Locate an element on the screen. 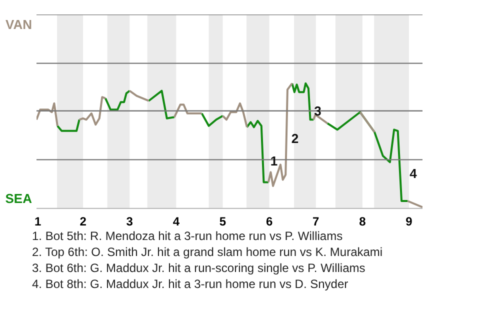 The width and height of the screenshot is (480, 320). ref-line-label: SEA is located at coordinates (18, 199).